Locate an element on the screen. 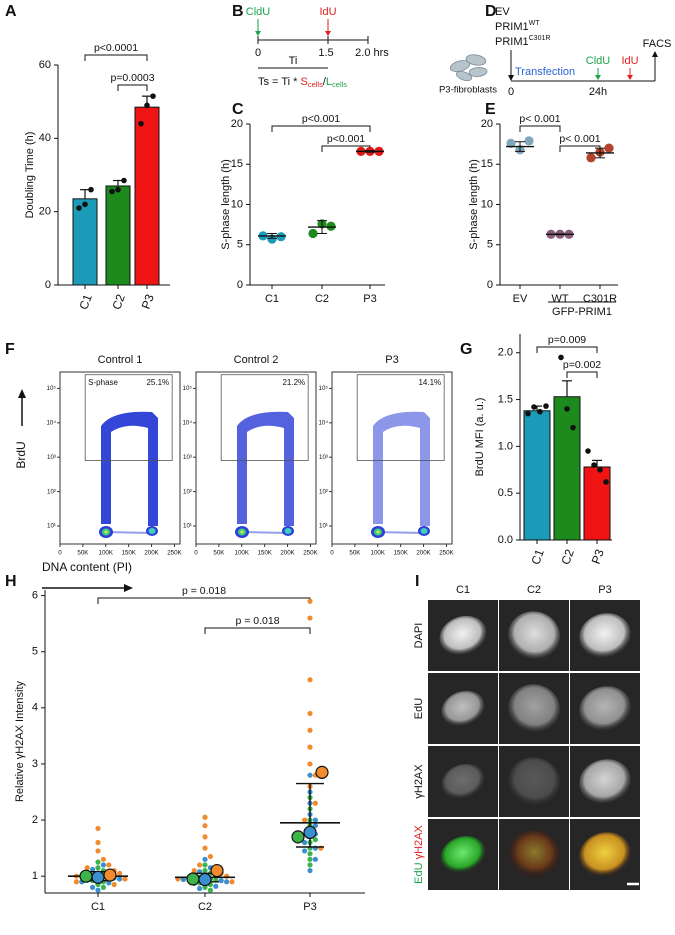 This screenshot has height=935, width=675. y-tick-label: 2 is located at coordinates (35, 820).